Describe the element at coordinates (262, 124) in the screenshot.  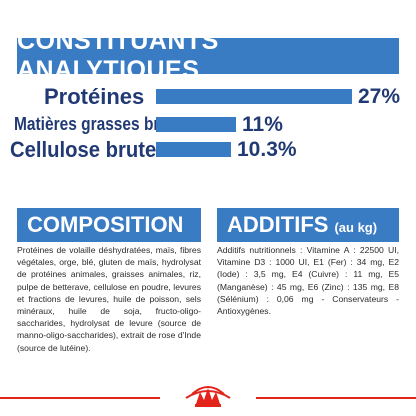
I see `nutrient-value: 11%` at that location.